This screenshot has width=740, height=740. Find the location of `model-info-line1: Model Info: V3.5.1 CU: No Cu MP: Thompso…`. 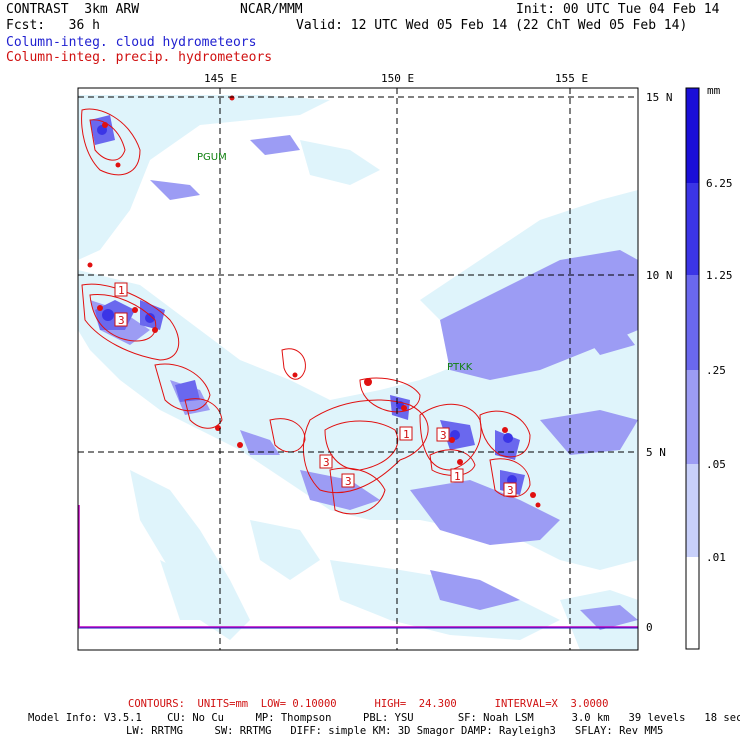

model-info-line1: Model Info: V3.5.1 CU: No Cu MP: Thompso… is located at coordinates (384, 718).